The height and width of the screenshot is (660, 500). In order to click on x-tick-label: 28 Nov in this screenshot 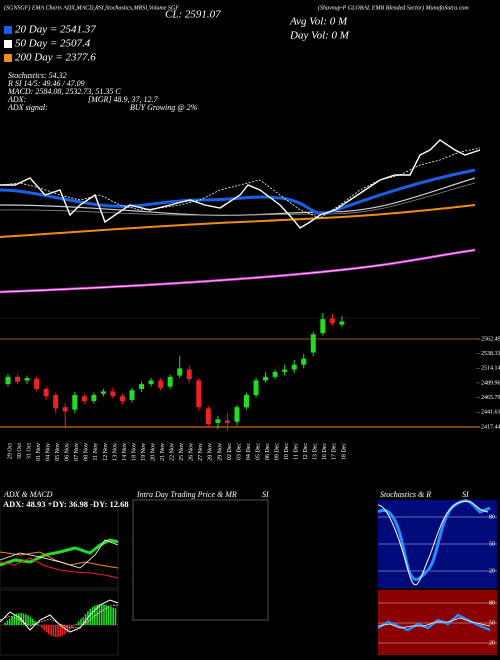, I will do `click(211, 452)`.